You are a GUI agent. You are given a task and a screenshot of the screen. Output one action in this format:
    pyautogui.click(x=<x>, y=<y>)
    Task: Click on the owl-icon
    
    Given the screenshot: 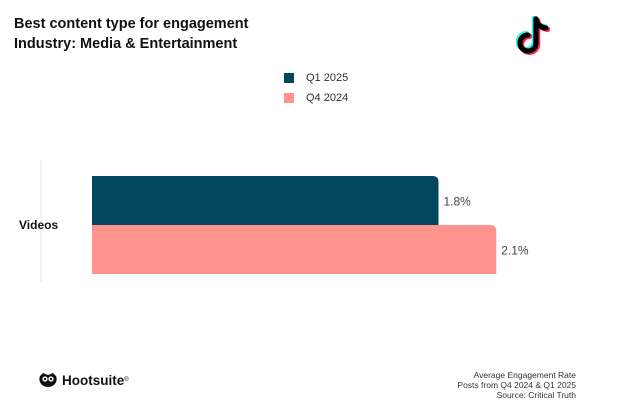 What is the action you would take?
    pyautogui.click(x=48, y=380)
    